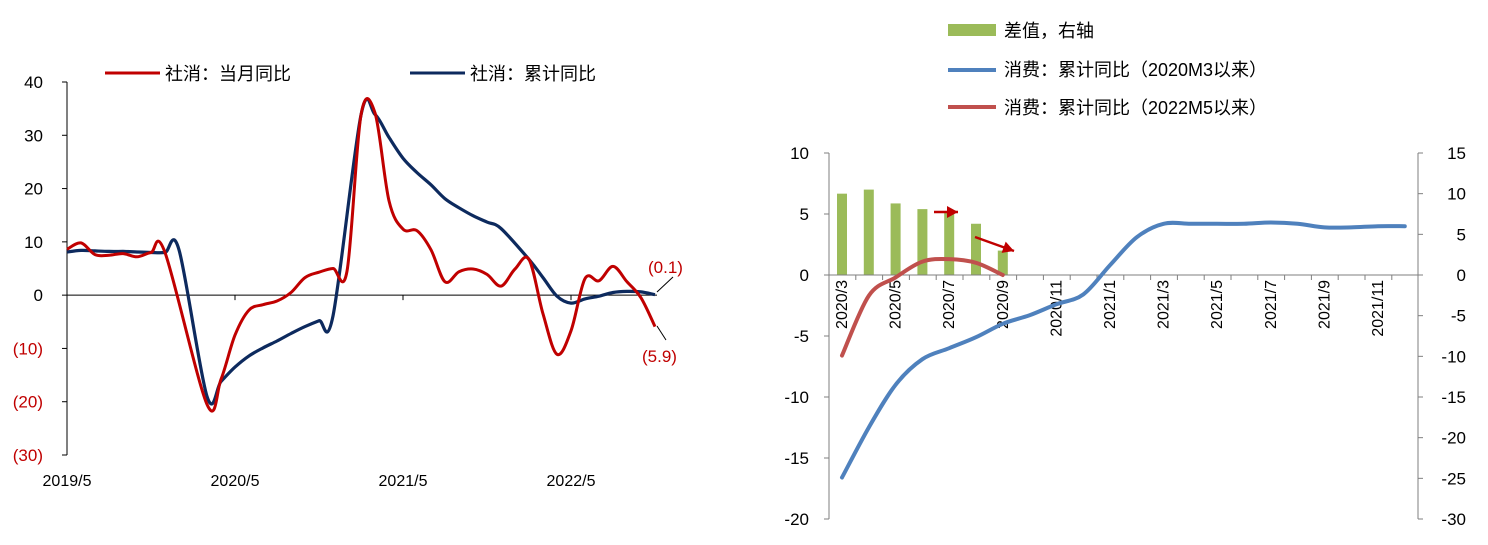 Image resolution: width=1488 pixels, height=545 pixels. Describe the element at coordinates (661, 333) in the screenshot. I see `annotation-leader-b` at that location.